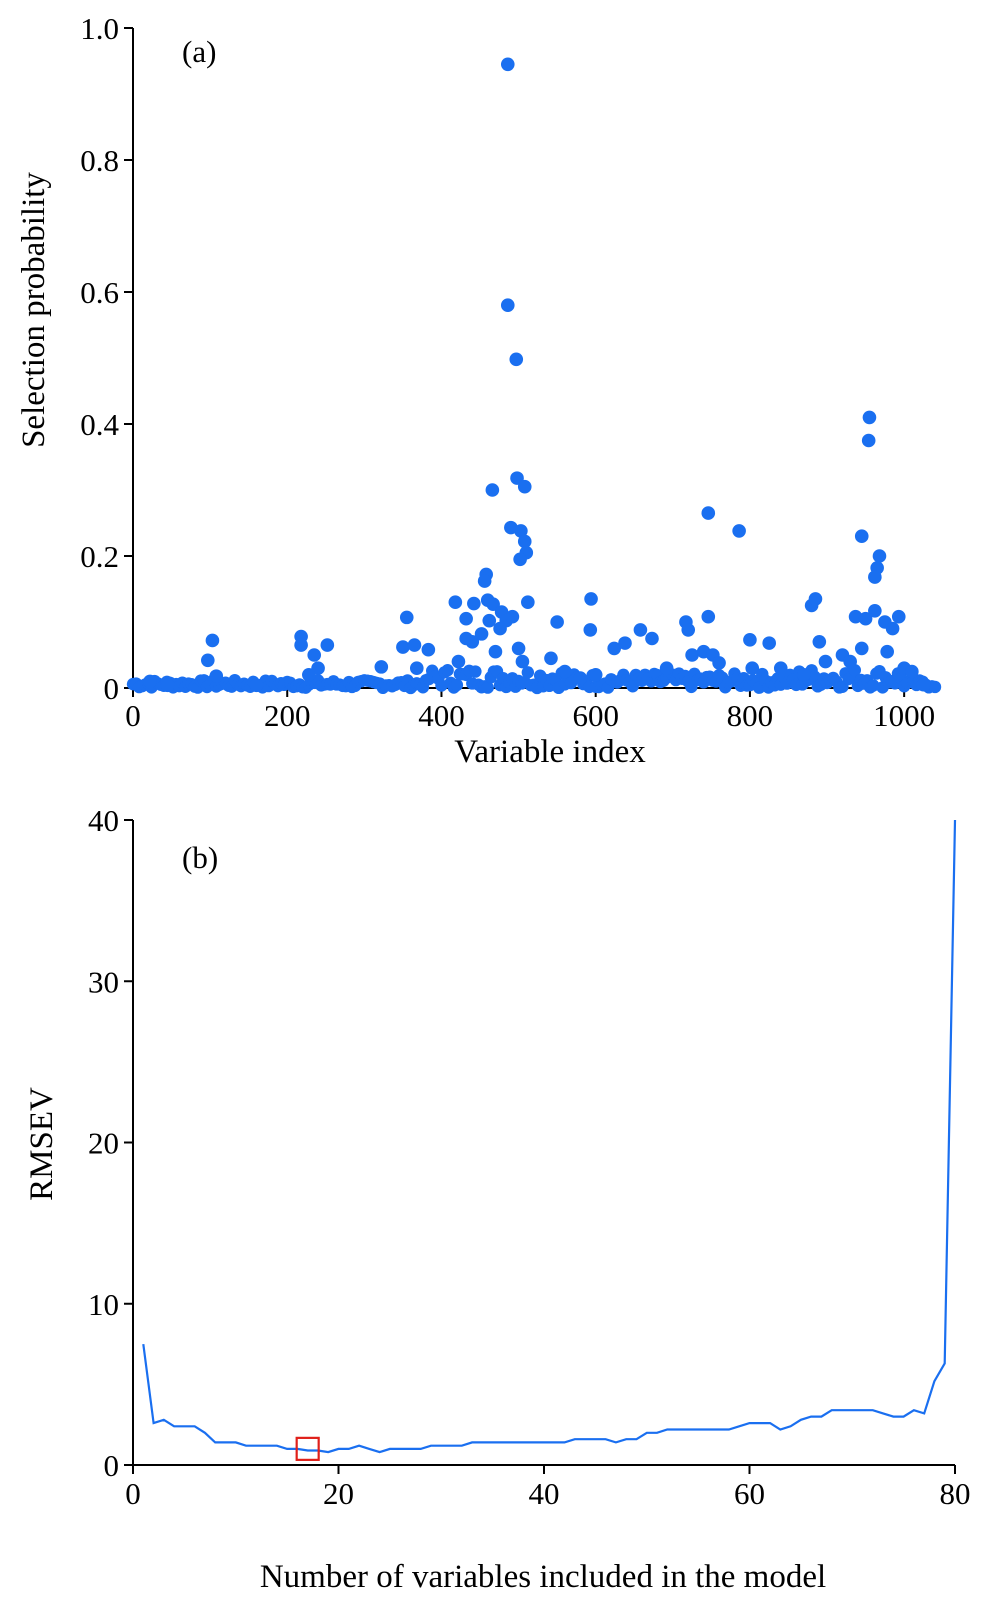  What do you see at coordinates (904, 715) in the screenshot?
I see `x-tick-label: 1000` at bounding box center [904, 715].